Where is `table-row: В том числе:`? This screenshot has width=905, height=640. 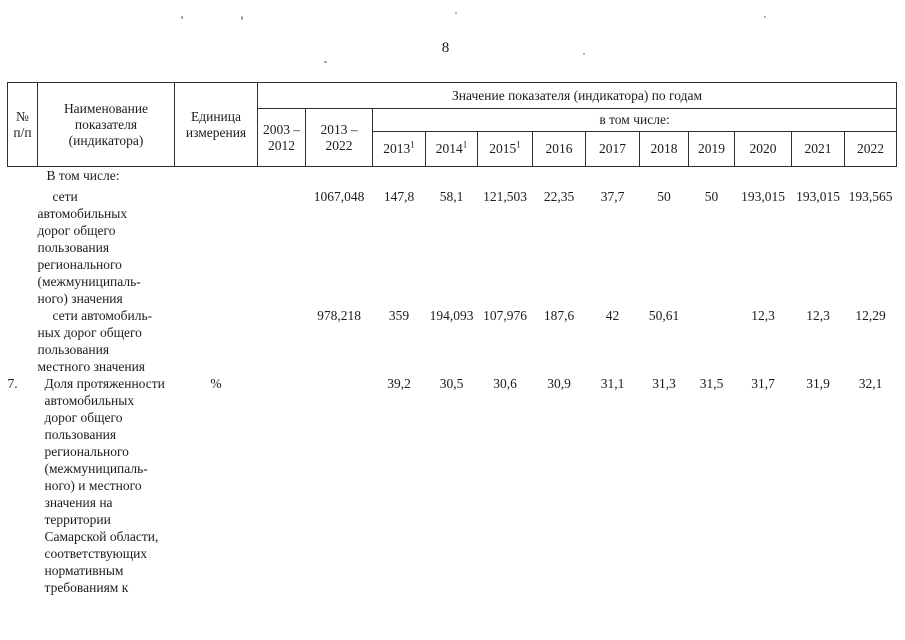 table-row: В том числе: is located at coordinates (452, 178).